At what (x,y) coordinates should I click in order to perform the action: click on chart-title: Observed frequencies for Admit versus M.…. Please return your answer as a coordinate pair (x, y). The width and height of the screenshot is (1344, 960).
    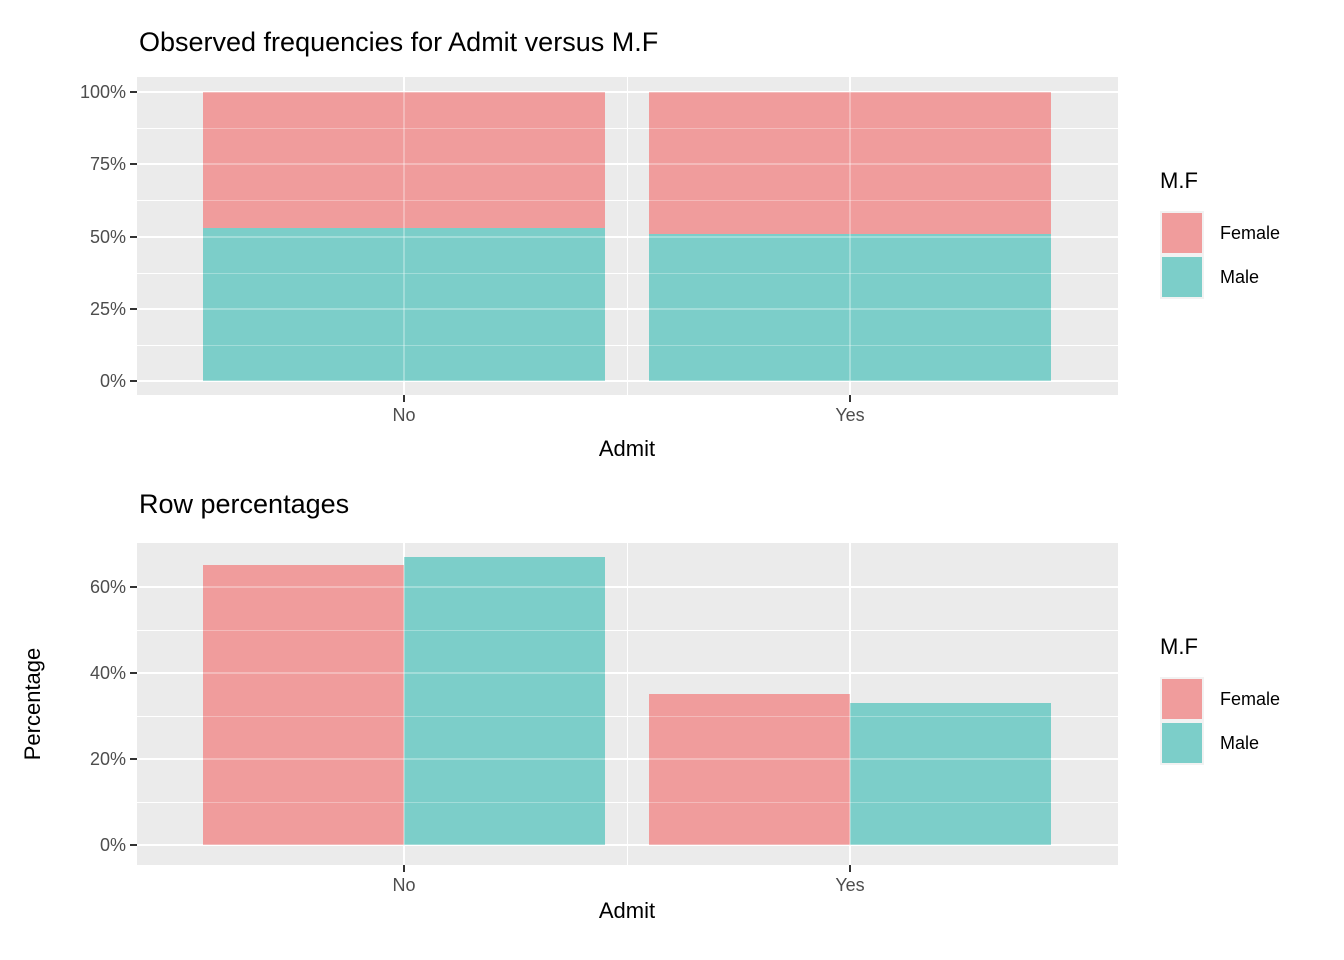
    Looking at the image, I should click on (399, 42).